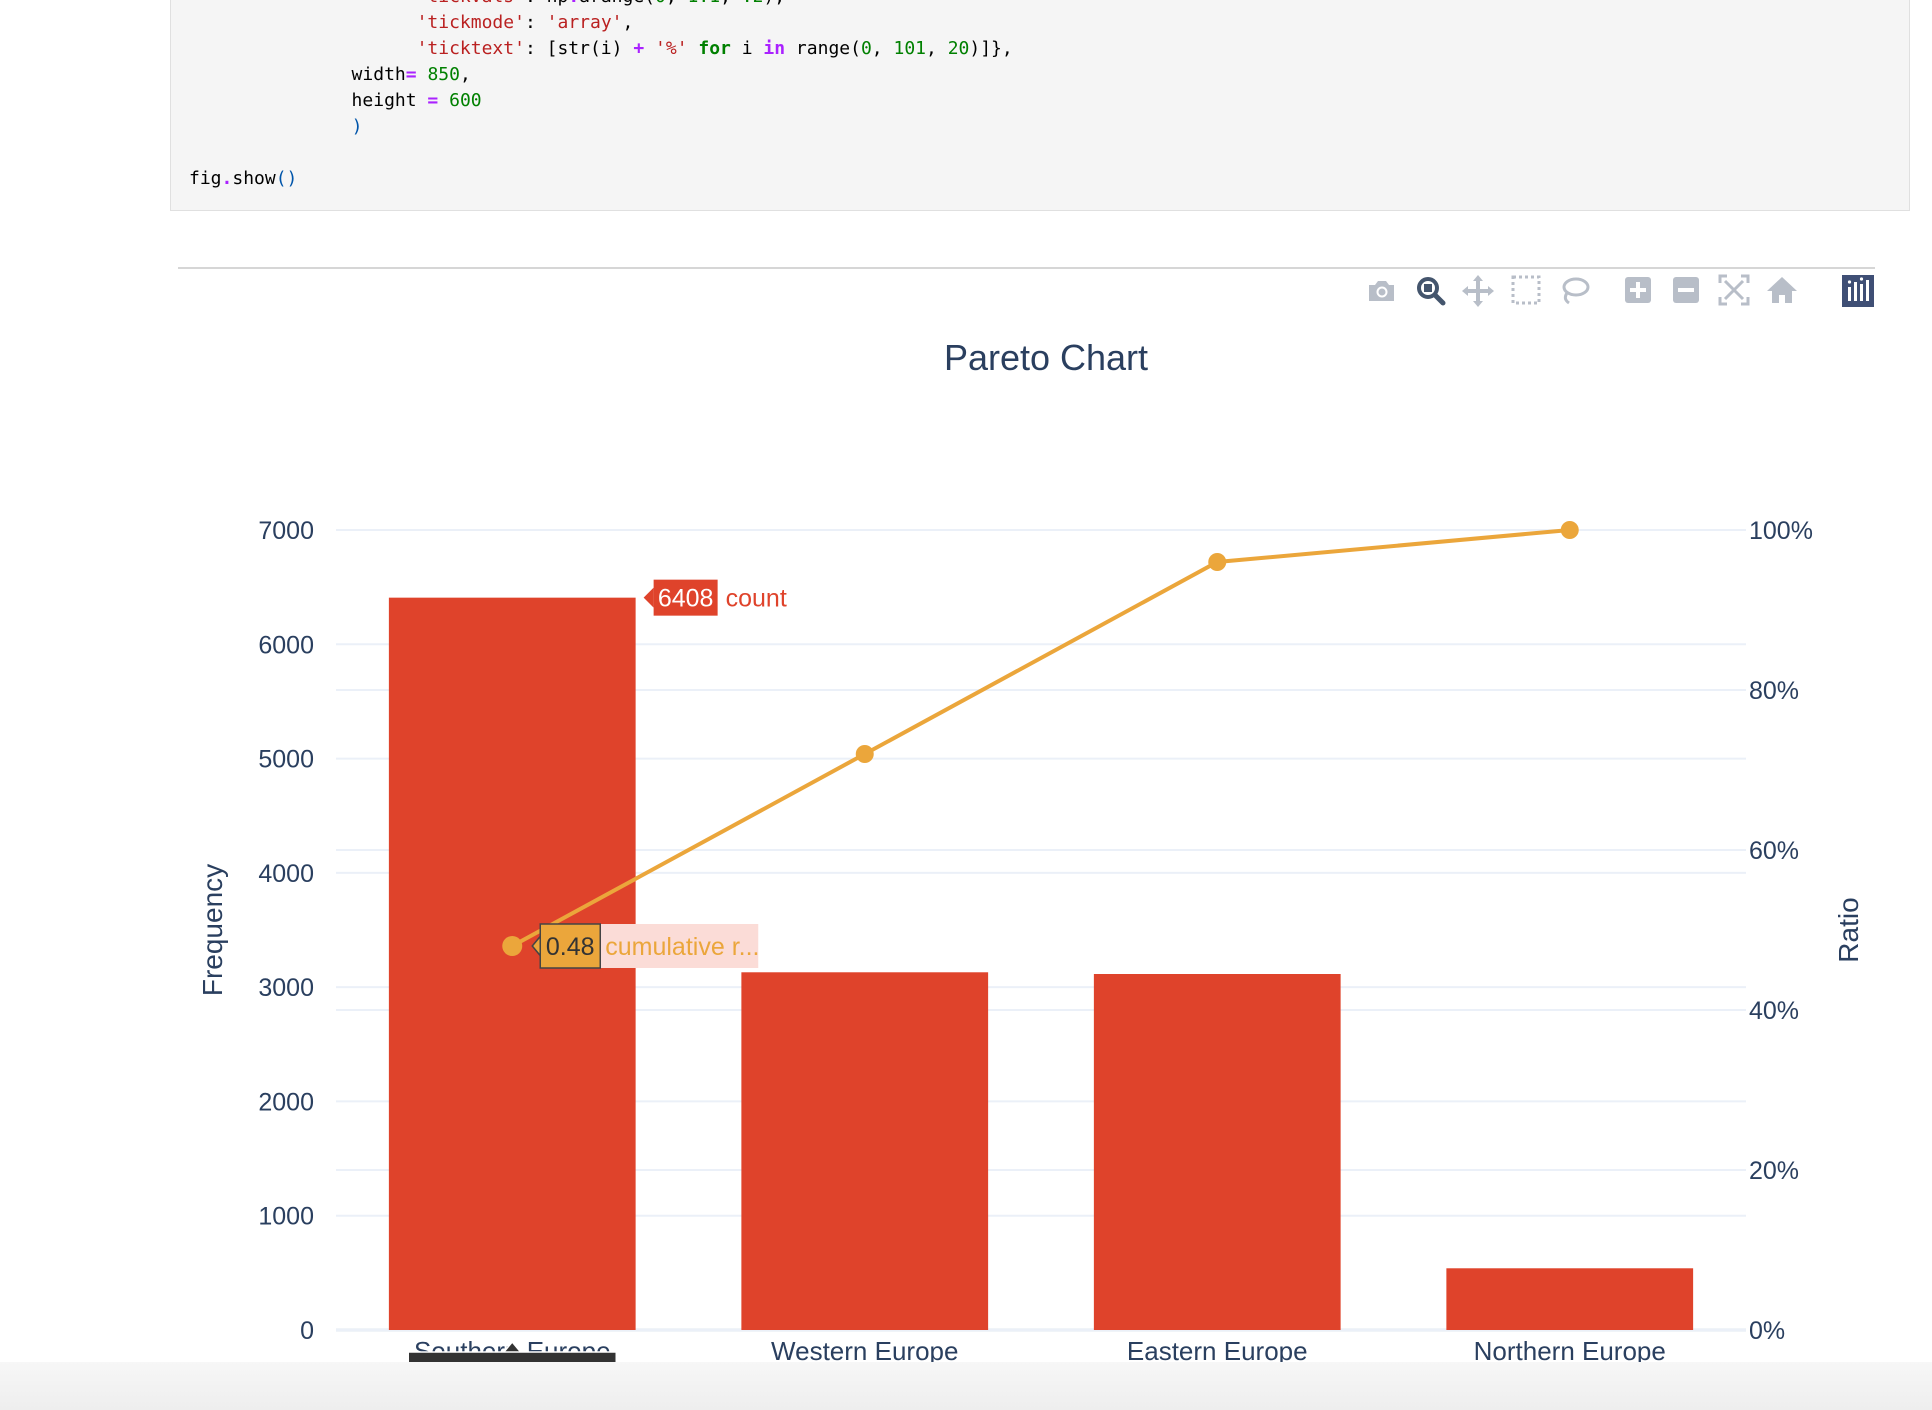 The image size is (1932, 1410). Describe the element at coordinates (584, 22) in the screenshot. I see `code-token: 'array'` at that location.